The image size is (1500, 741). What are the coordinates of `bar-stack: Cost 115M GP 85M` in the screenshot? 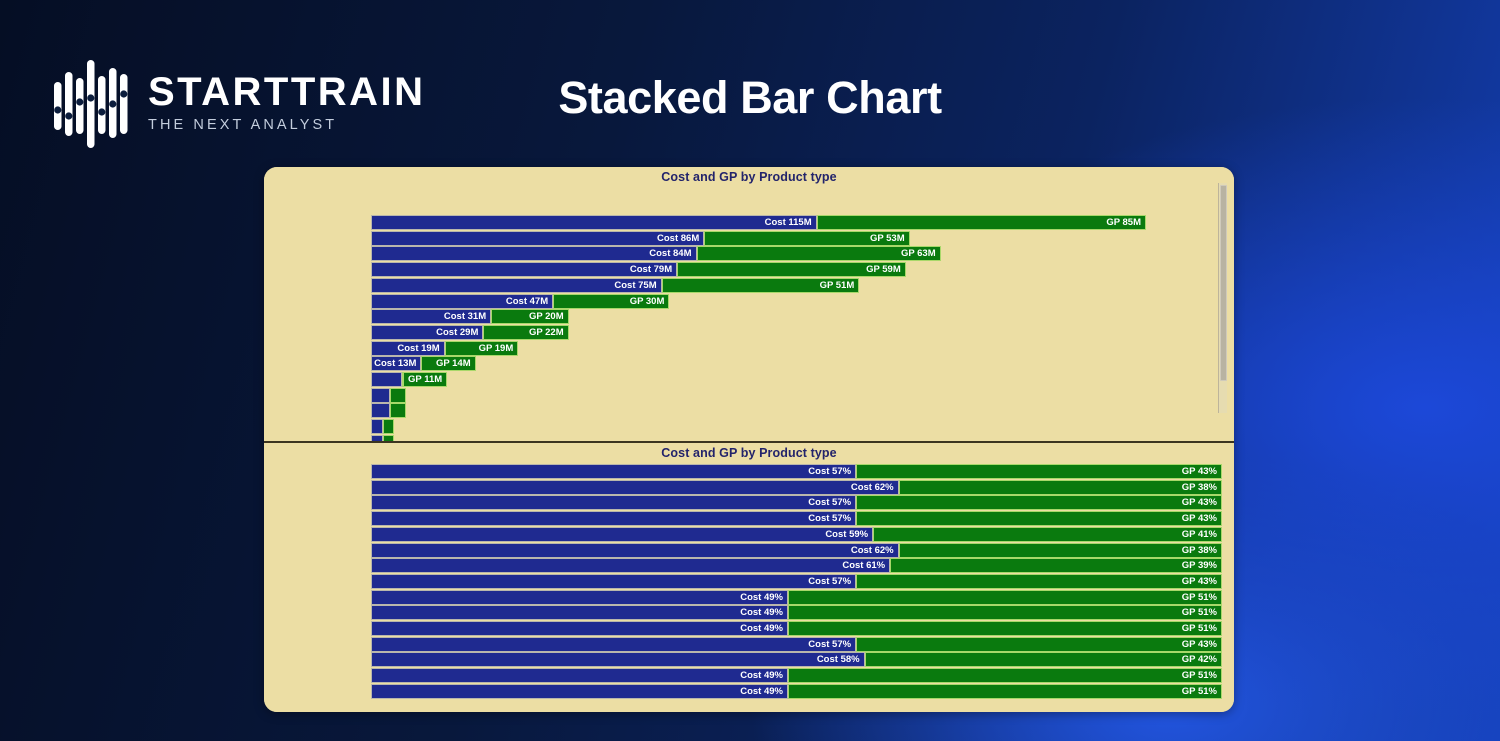 It's located at (758, 222).